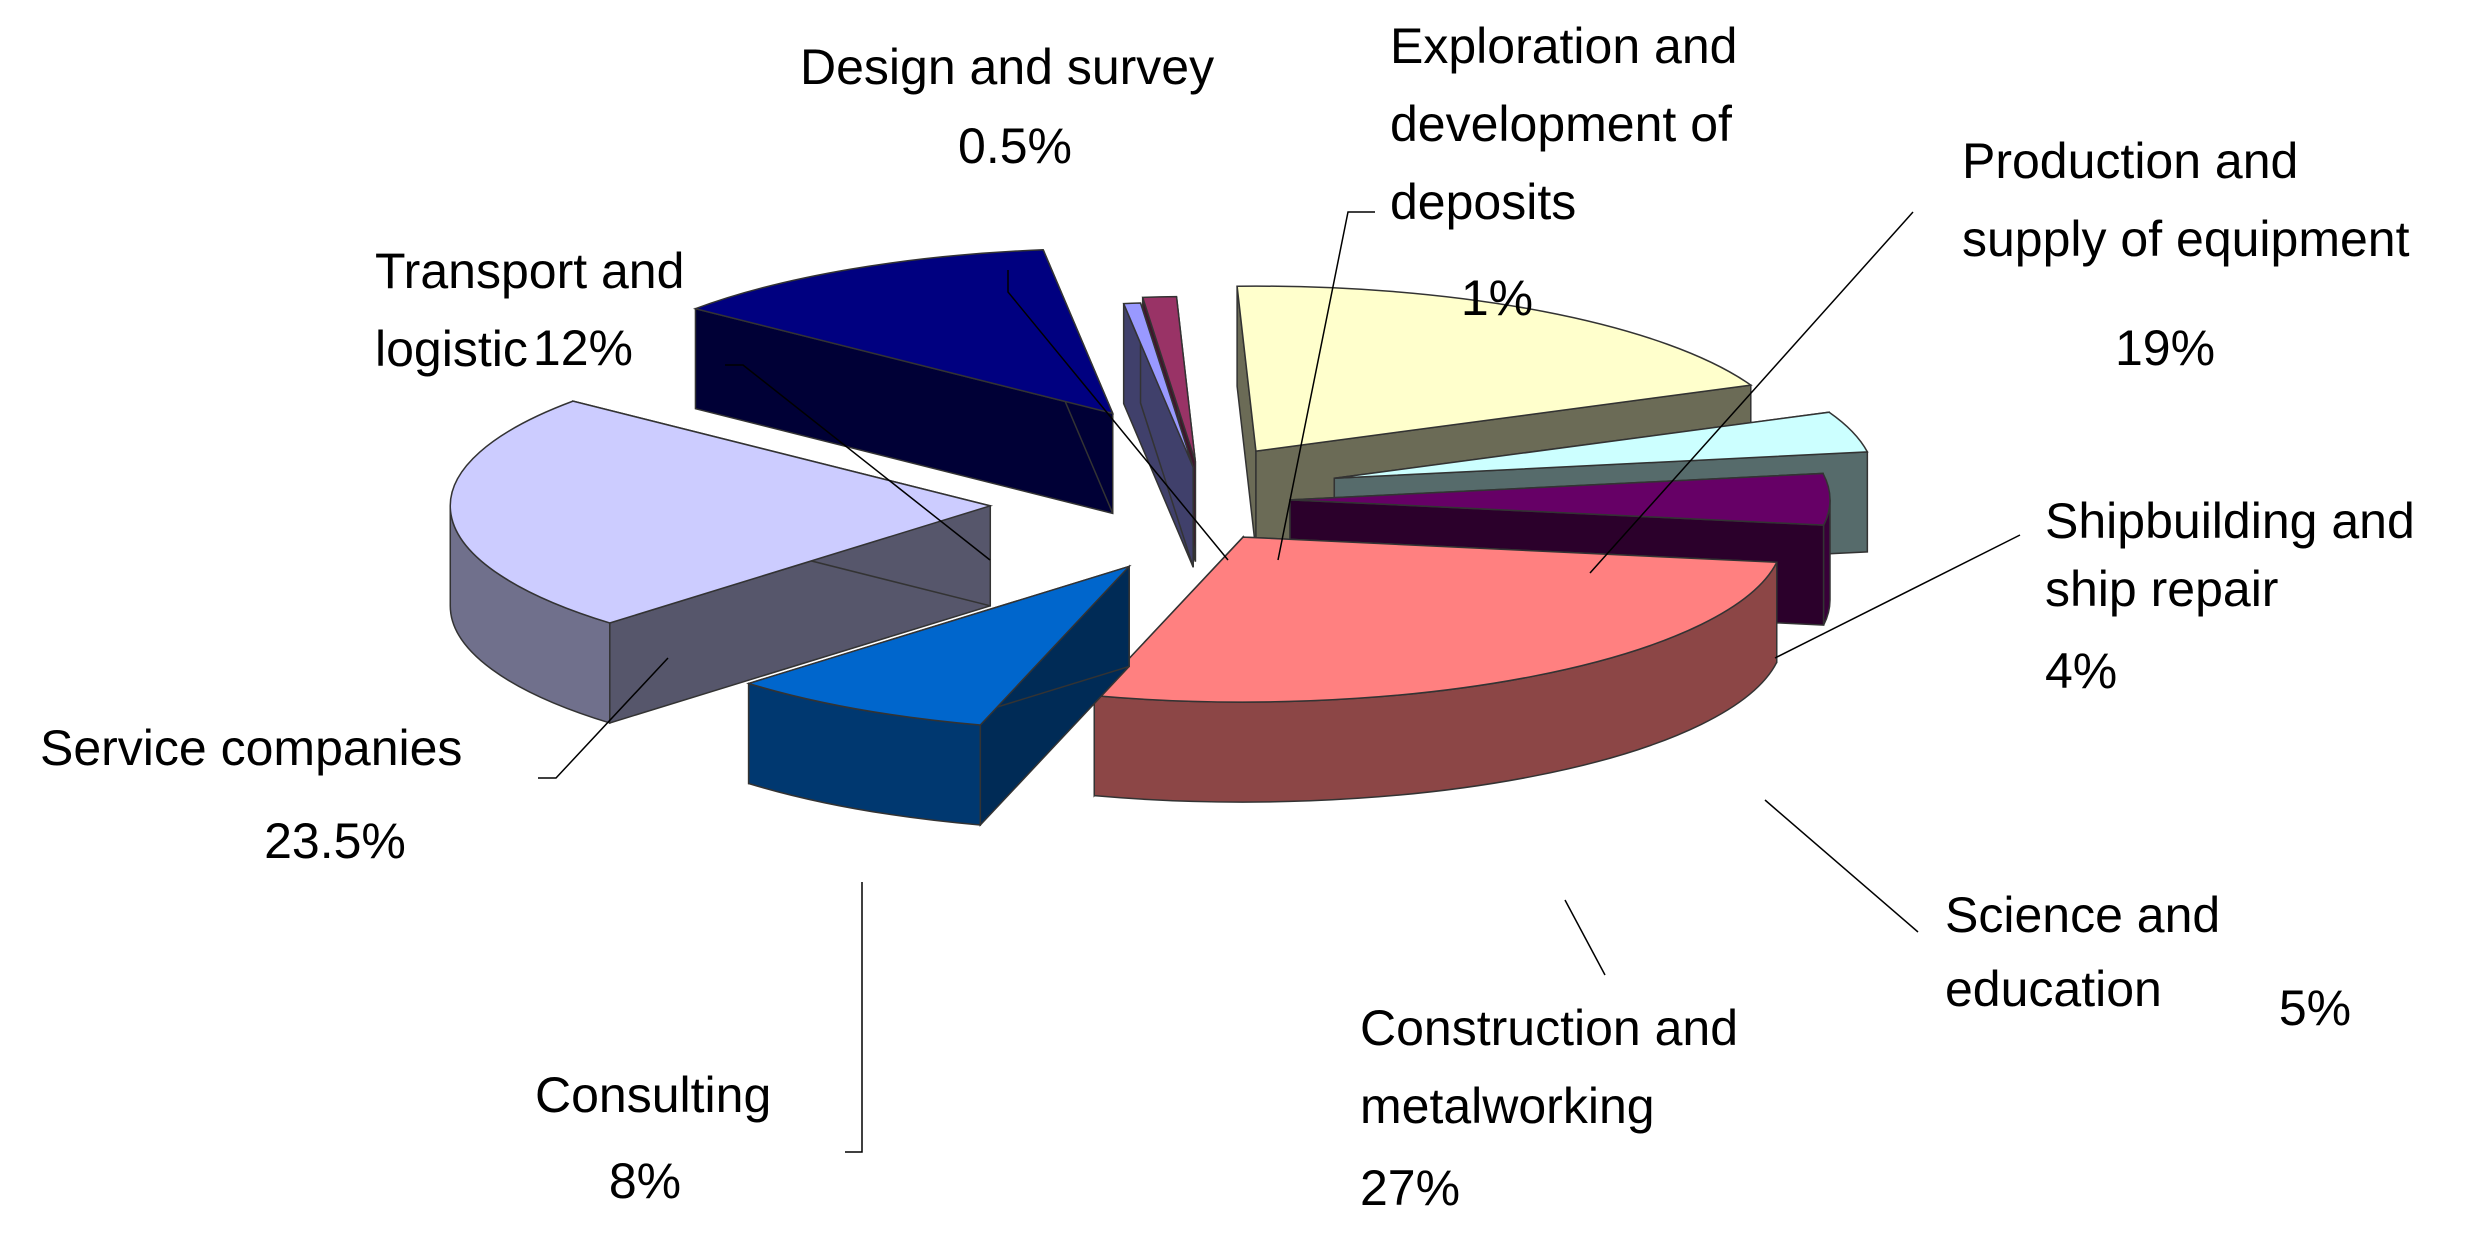 This screenshot has height=1246, width=2467. What do you see at coordinates (583, 348) in the screenshot?
I see `slice-value-label: 12%` at bounding box center [583, 348].